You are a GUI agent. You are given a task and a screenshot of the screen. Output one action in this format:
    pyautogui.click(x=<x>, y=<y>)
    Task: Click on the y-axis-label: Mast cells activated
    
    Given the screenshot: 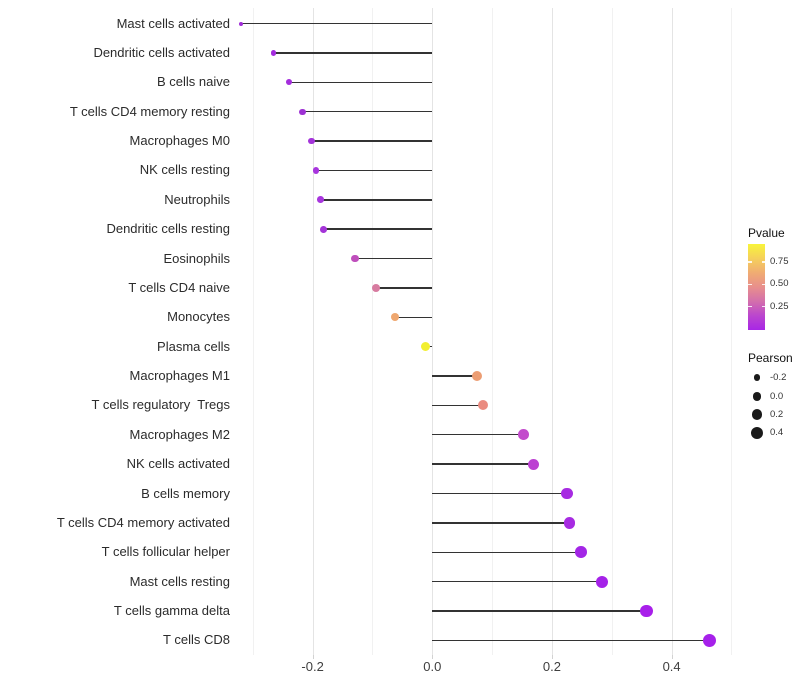 What is the action you would take?
    pyautogui.click(x=173, y=23)
    